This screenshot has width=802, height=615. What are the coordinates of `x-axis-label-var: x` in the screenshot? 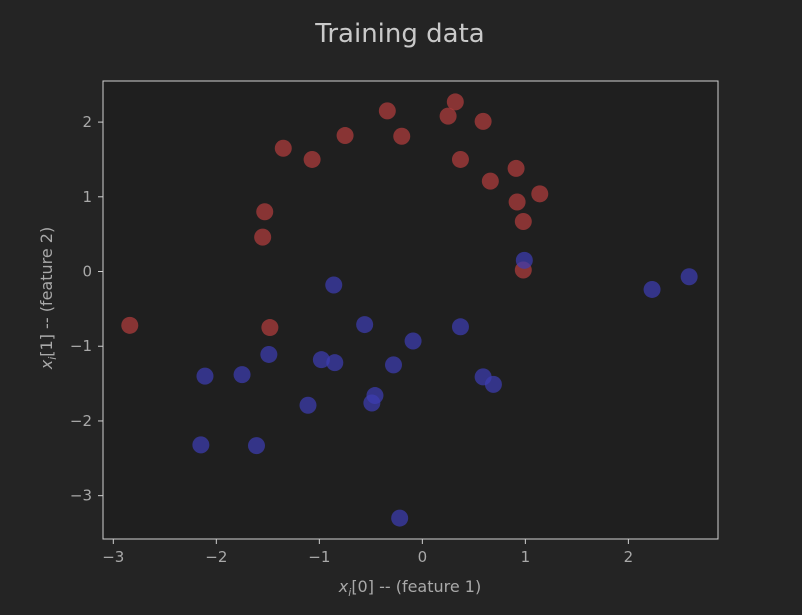 It's located at (343, 586).